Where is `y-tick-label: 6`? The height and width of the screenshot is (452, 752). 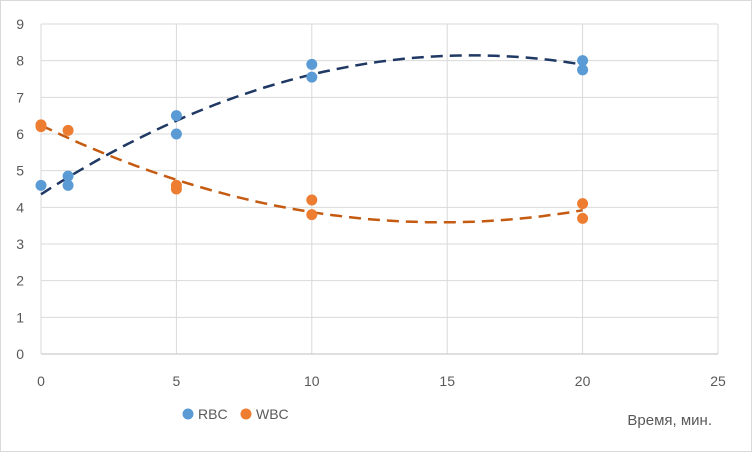
y-tick-label: 6 is located at coordinates (20, 134).